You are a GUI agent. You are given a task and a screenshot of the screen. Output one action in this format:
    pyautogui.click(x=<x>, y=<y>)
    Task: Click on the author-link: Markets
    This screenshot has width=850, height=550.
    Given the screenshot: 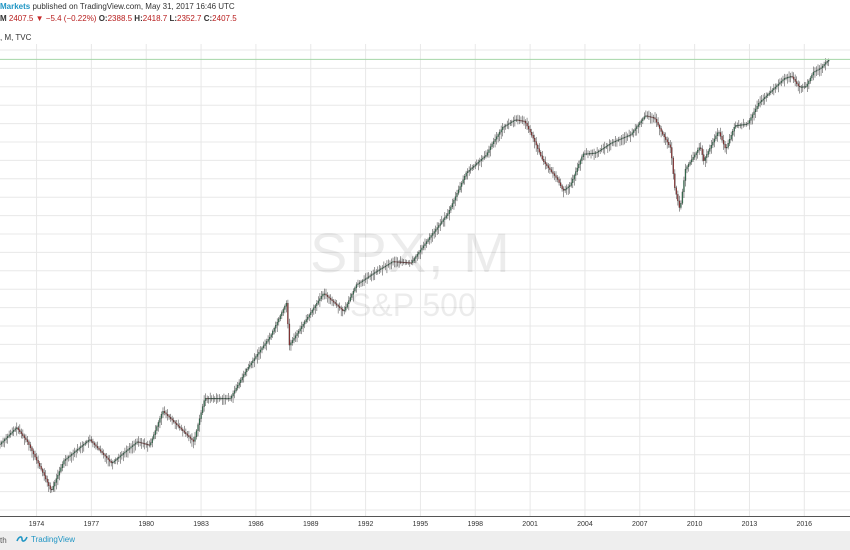 What is the action you would take?
    pyautogui.click(x=15, y=6)
    